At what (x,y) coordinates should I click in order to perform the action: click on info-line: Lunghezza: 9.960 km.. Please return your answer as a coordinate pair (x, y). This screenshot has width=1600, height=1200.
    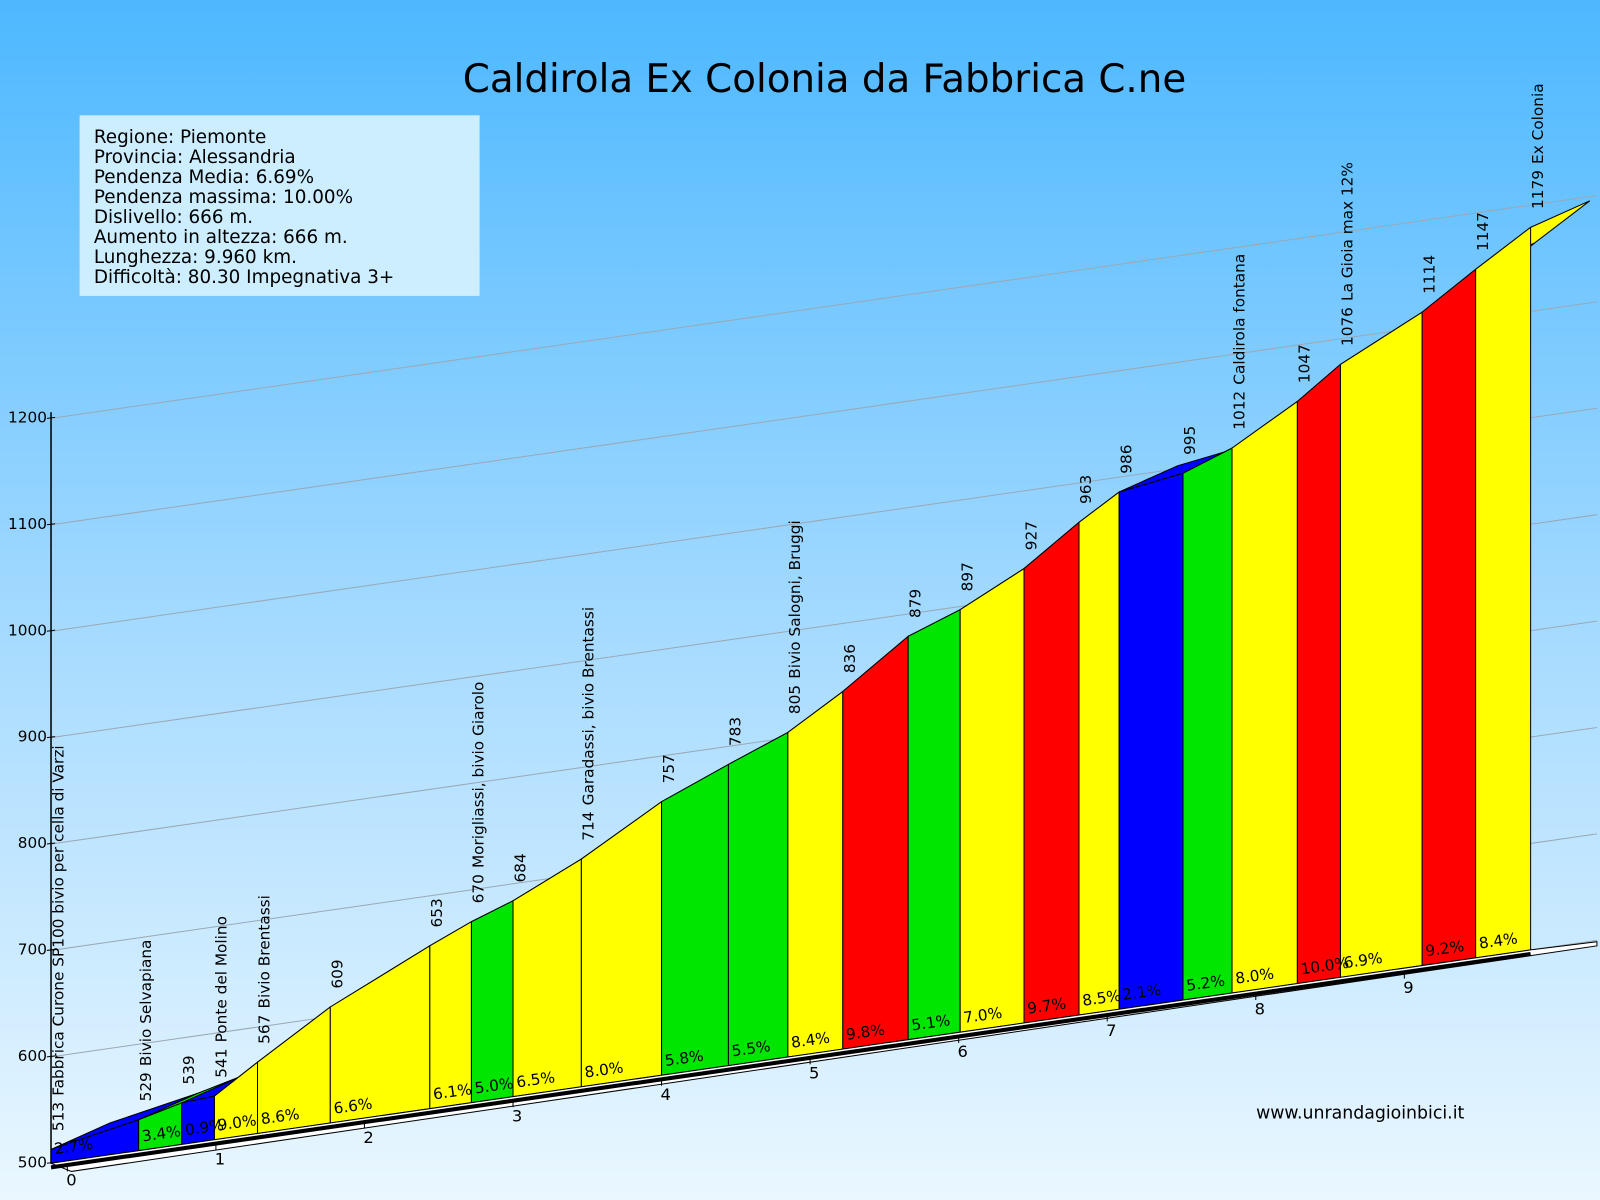
    Looking at the image, I should click on (195, 257).